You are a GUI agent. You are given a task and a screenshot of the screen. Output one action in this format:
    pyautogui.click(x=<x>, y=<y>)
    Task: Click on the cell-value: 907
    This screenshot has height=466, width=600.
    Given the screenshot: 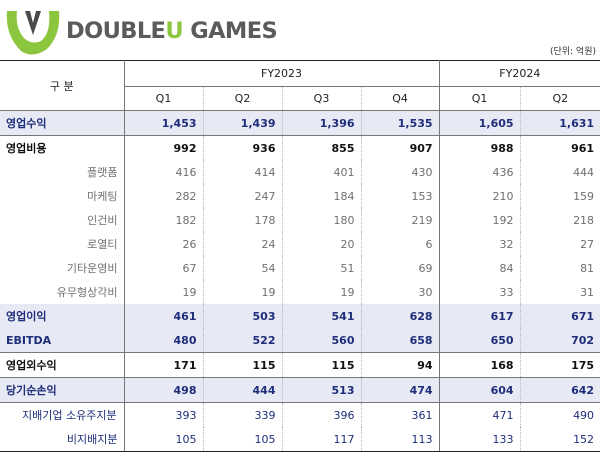 What is the action you would take?
    pyautogui.click(x=400, y=147)
    